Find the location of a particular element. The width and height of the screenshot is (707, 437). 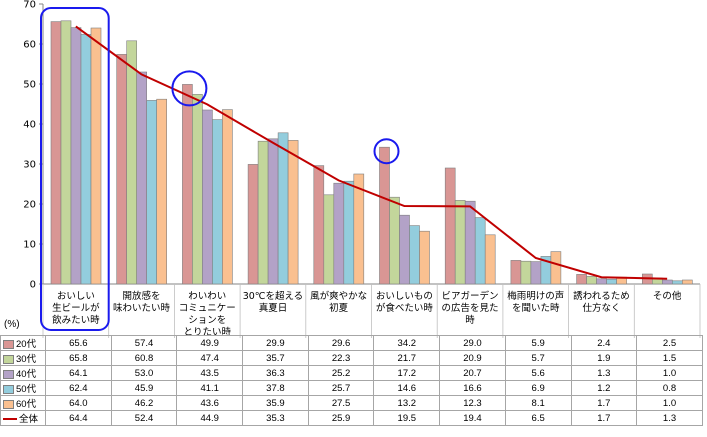

category-label: ビアガーデンの広告を見た時 is located at coordinates (470, 308).